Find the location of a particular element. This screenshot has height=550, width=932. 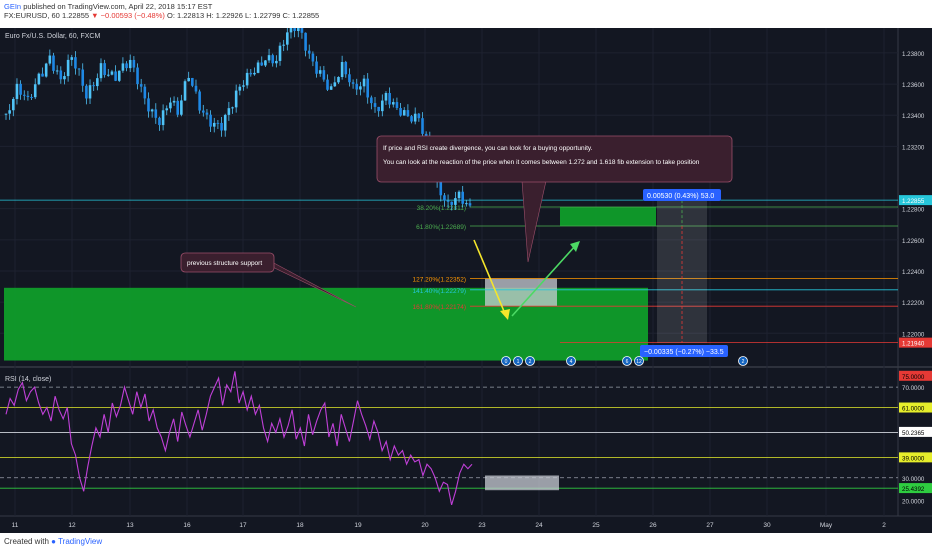

price-tick: 1.22400 is located at coordinates (913, 272).